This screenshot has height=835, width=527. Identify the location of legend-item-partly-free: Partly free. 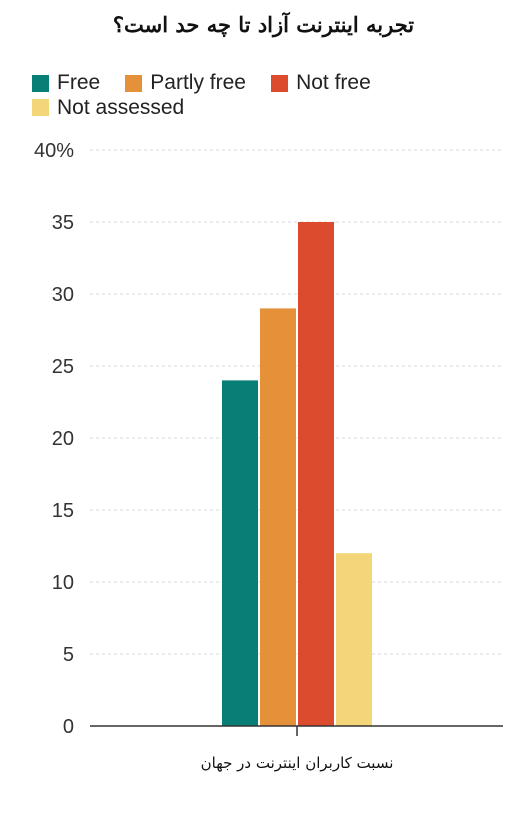
(185, 83).